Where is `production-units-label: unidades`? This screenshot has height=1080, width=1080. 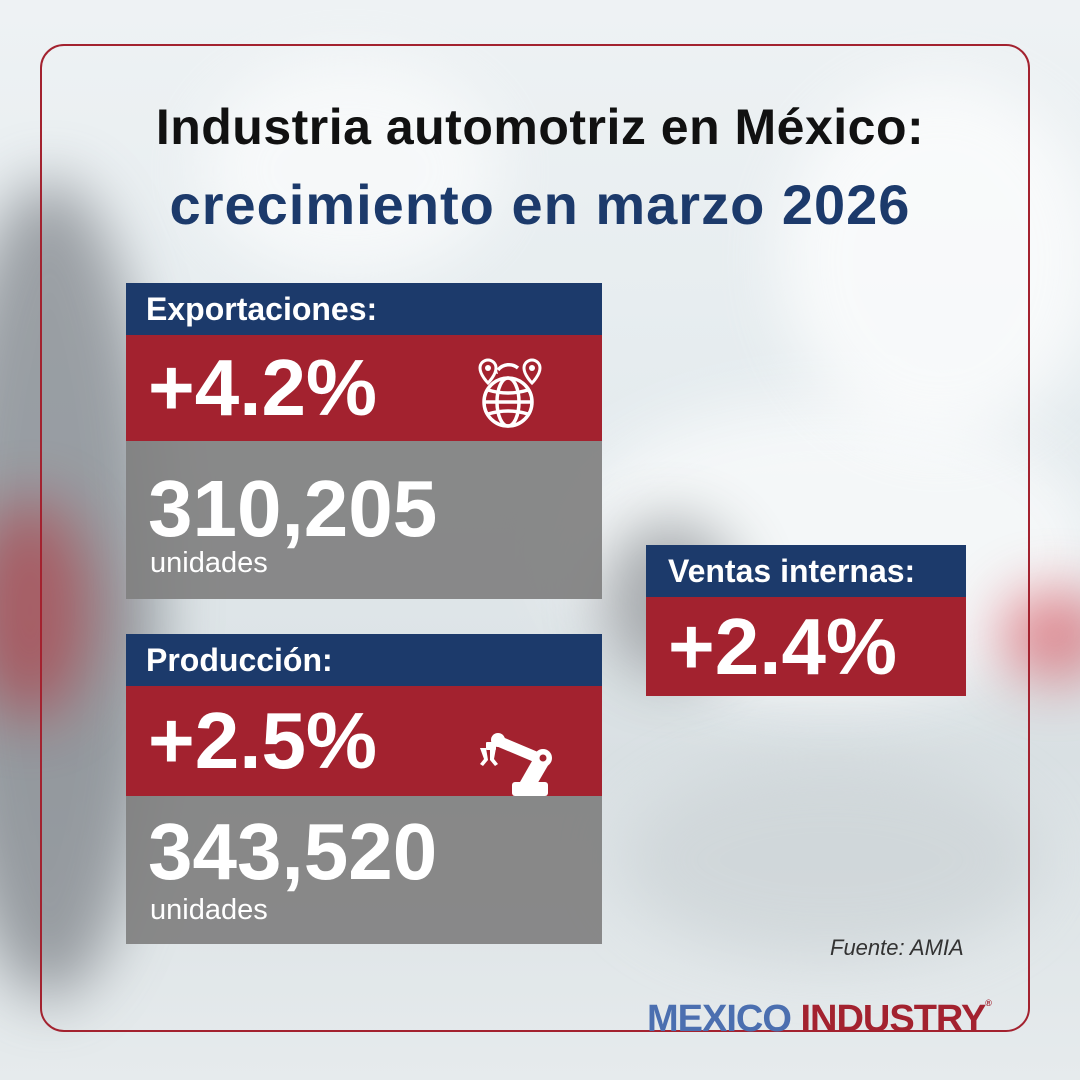 production-units-label: unidades is located at coordinates (209, 910).